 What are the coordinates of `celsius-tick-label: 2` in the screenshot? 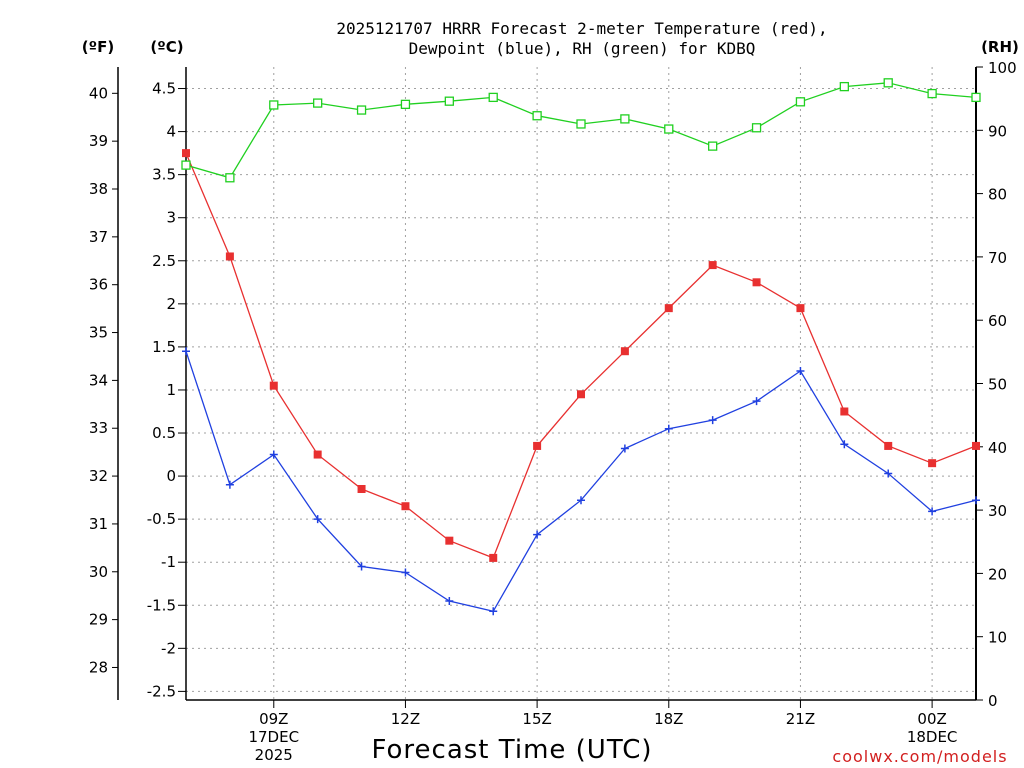 It's located at (171, 304).